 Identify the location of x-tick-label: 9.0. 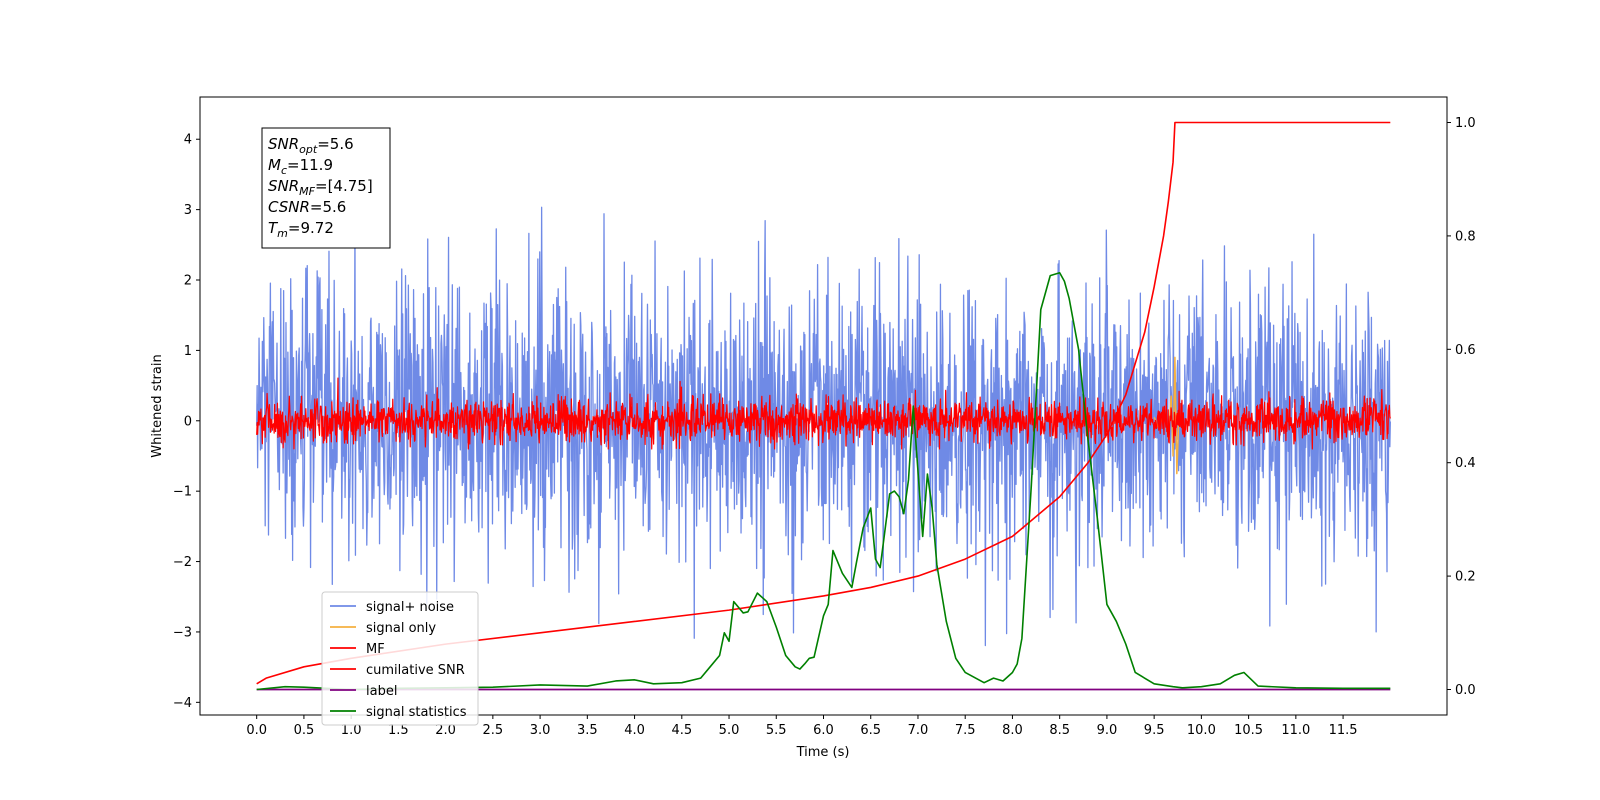
(1107, 730).